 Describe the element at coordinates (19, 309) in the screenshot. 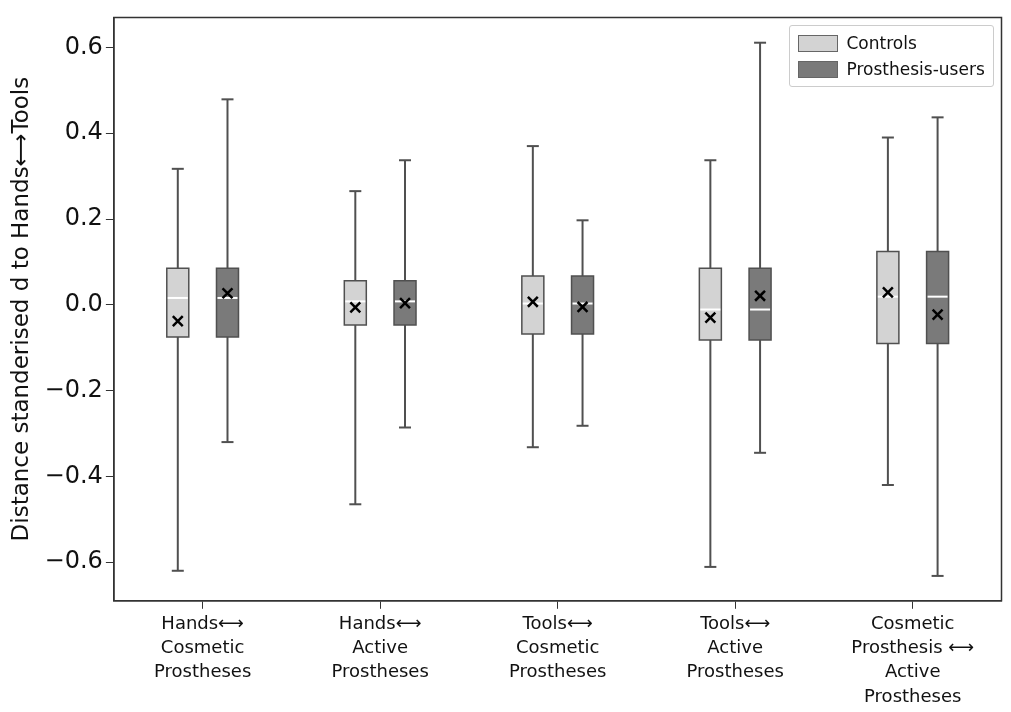

I see `y-axis-title: Distance standerised d to Hands⟷Tools` at that location.